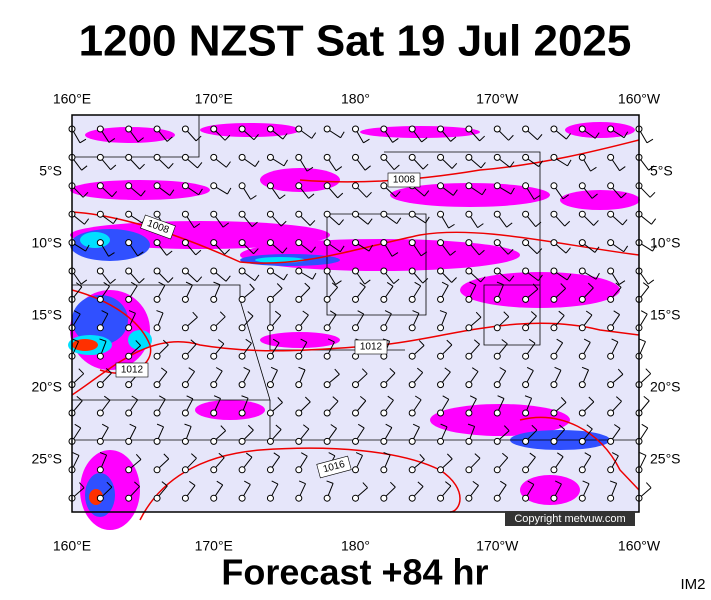  What do you see at coordinates (665, 459) in the screenshot?
I see `right-label: 25°S` at bounding box center [665, 459].